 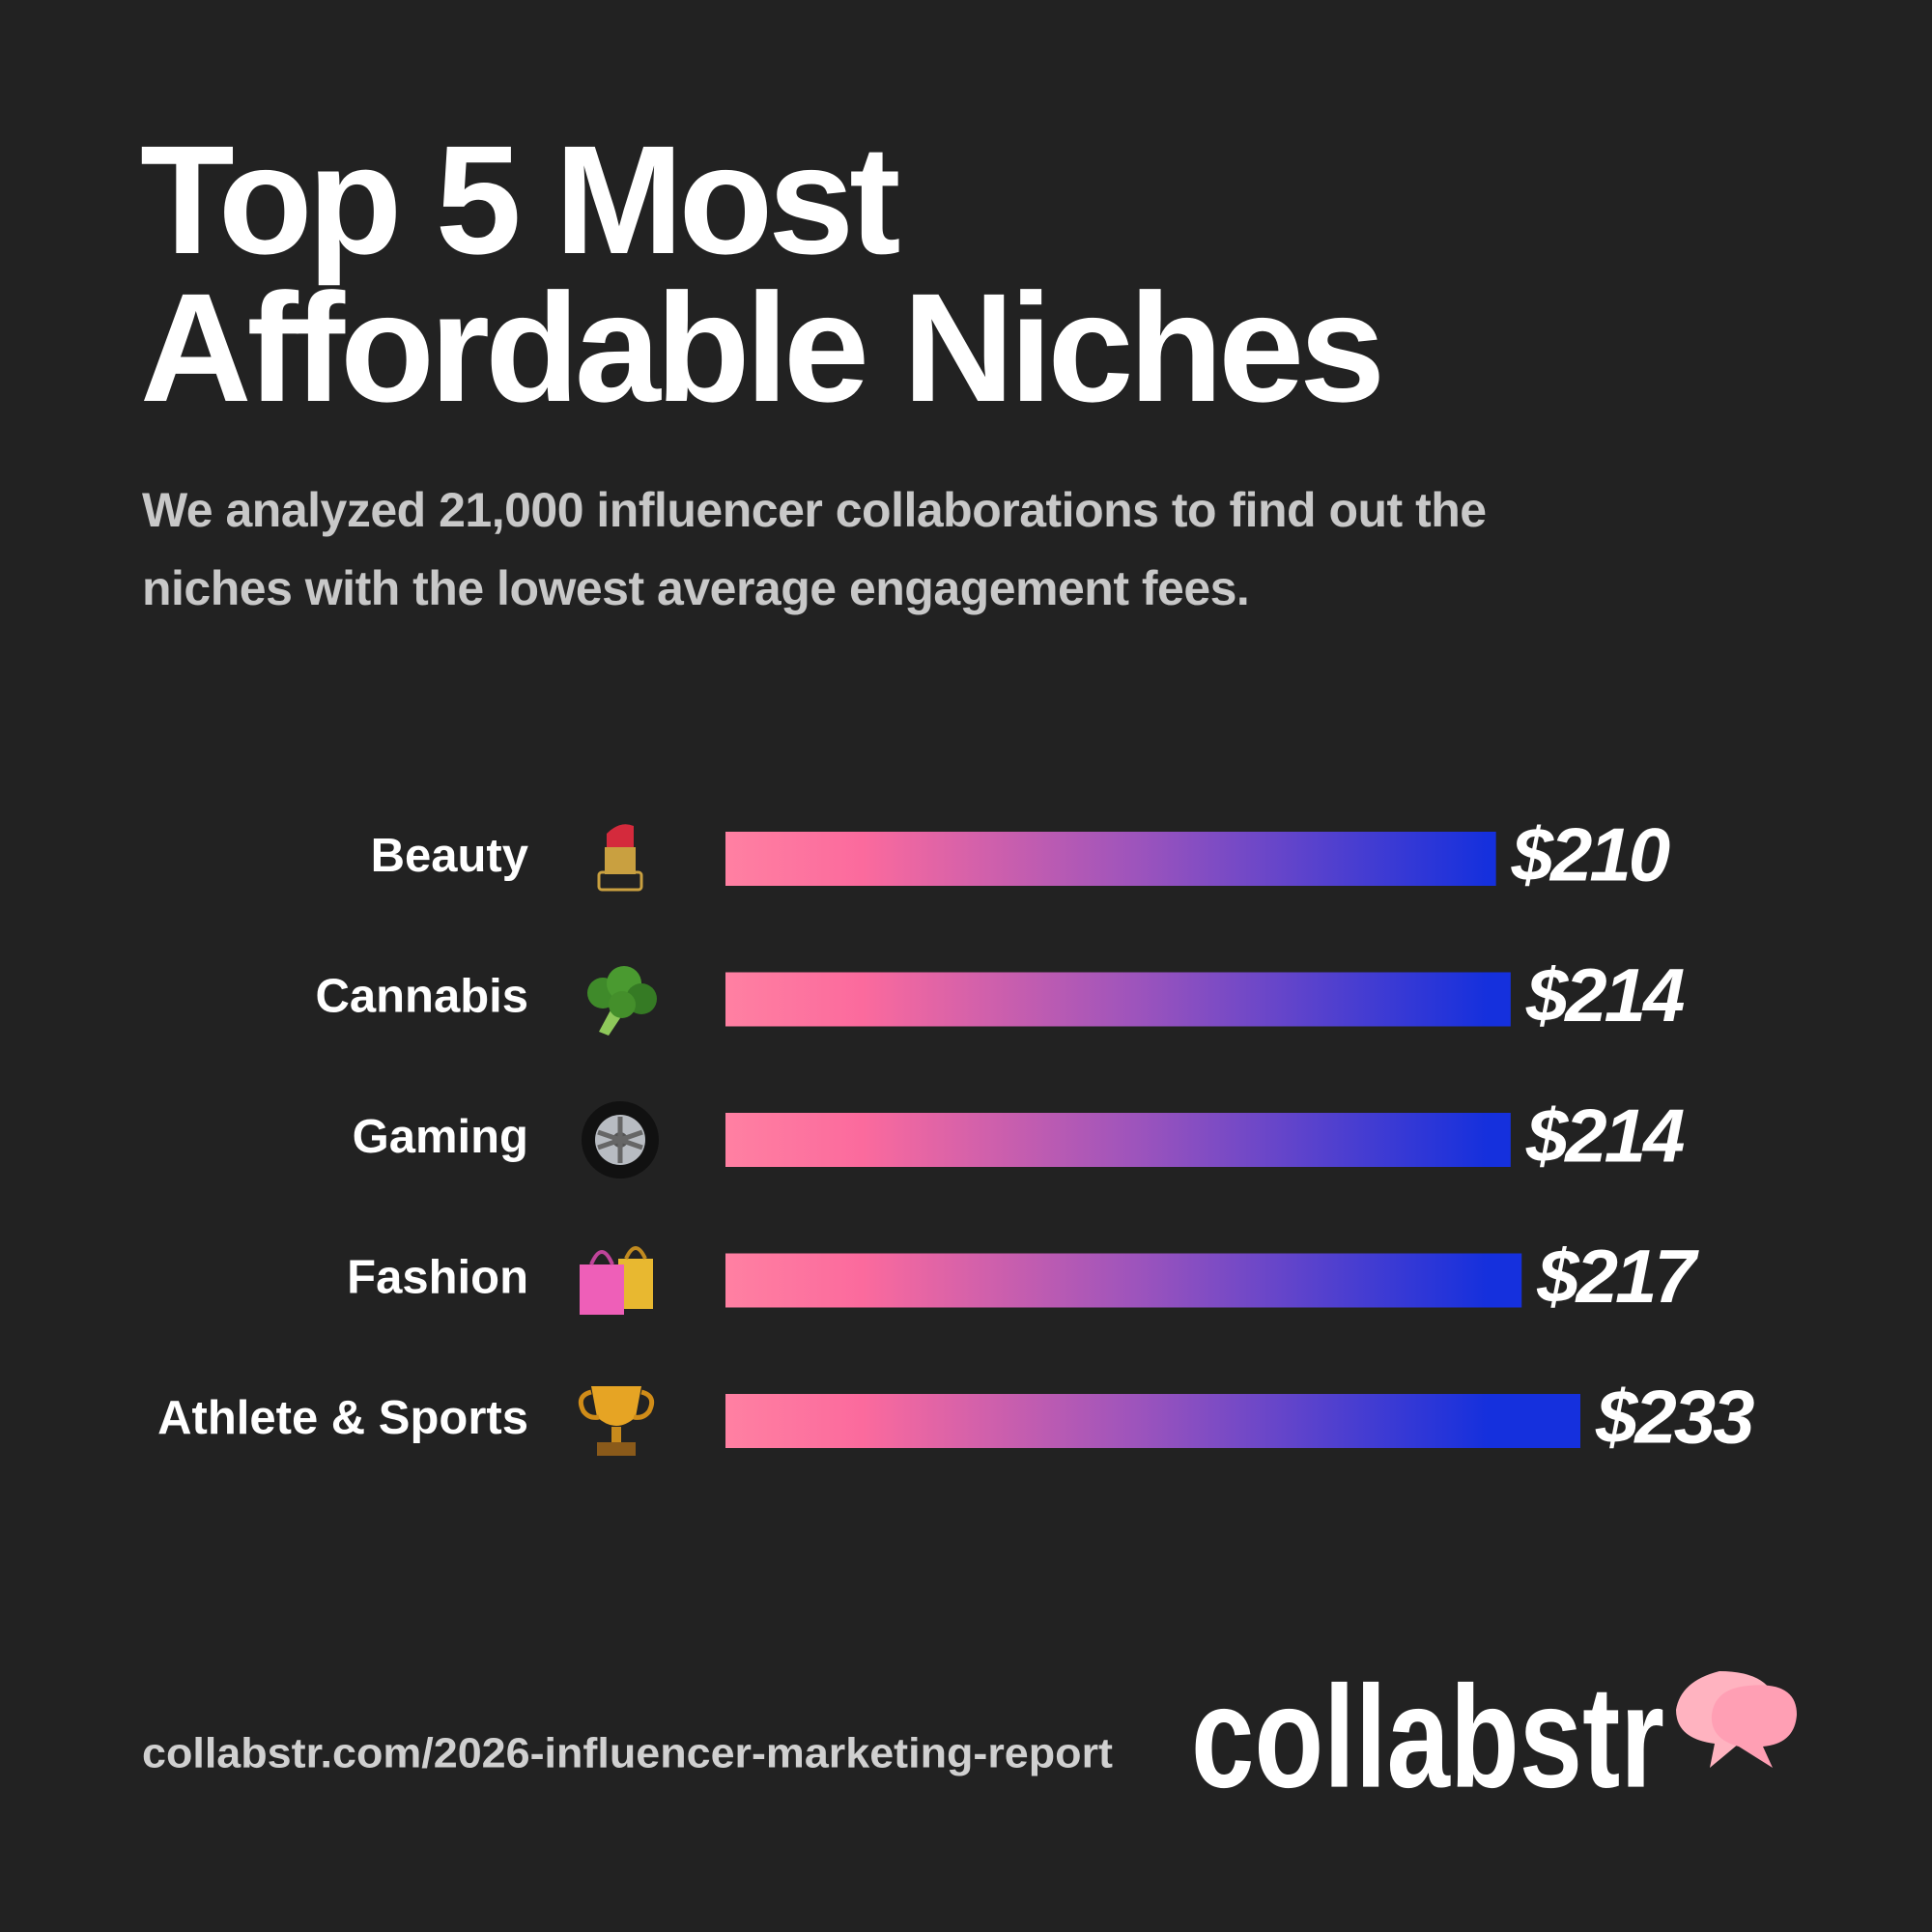 What do you see at coordinates (440, 1137) in the screenshot?
I see `category-label: Gaming` at bounding box center [440, 1137].